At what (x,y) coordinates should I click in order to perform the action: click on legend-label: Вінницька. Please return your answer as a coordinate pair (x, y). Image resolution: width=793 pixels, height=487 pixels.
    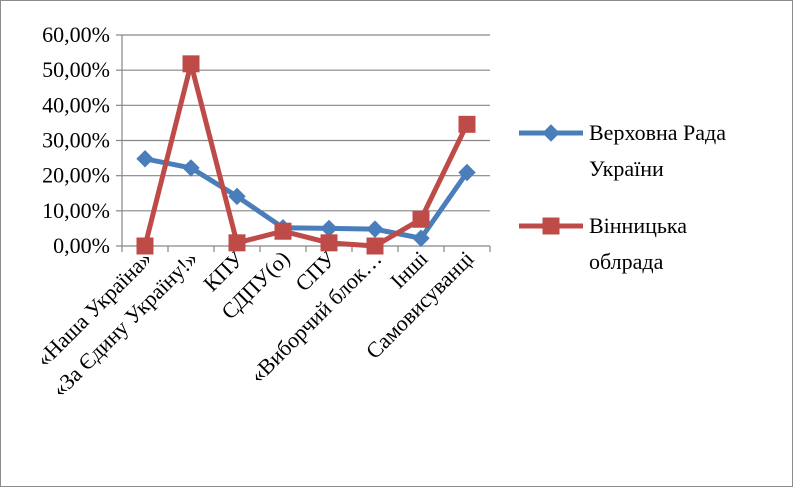
    Looking at the image, I should click on (638, 225).